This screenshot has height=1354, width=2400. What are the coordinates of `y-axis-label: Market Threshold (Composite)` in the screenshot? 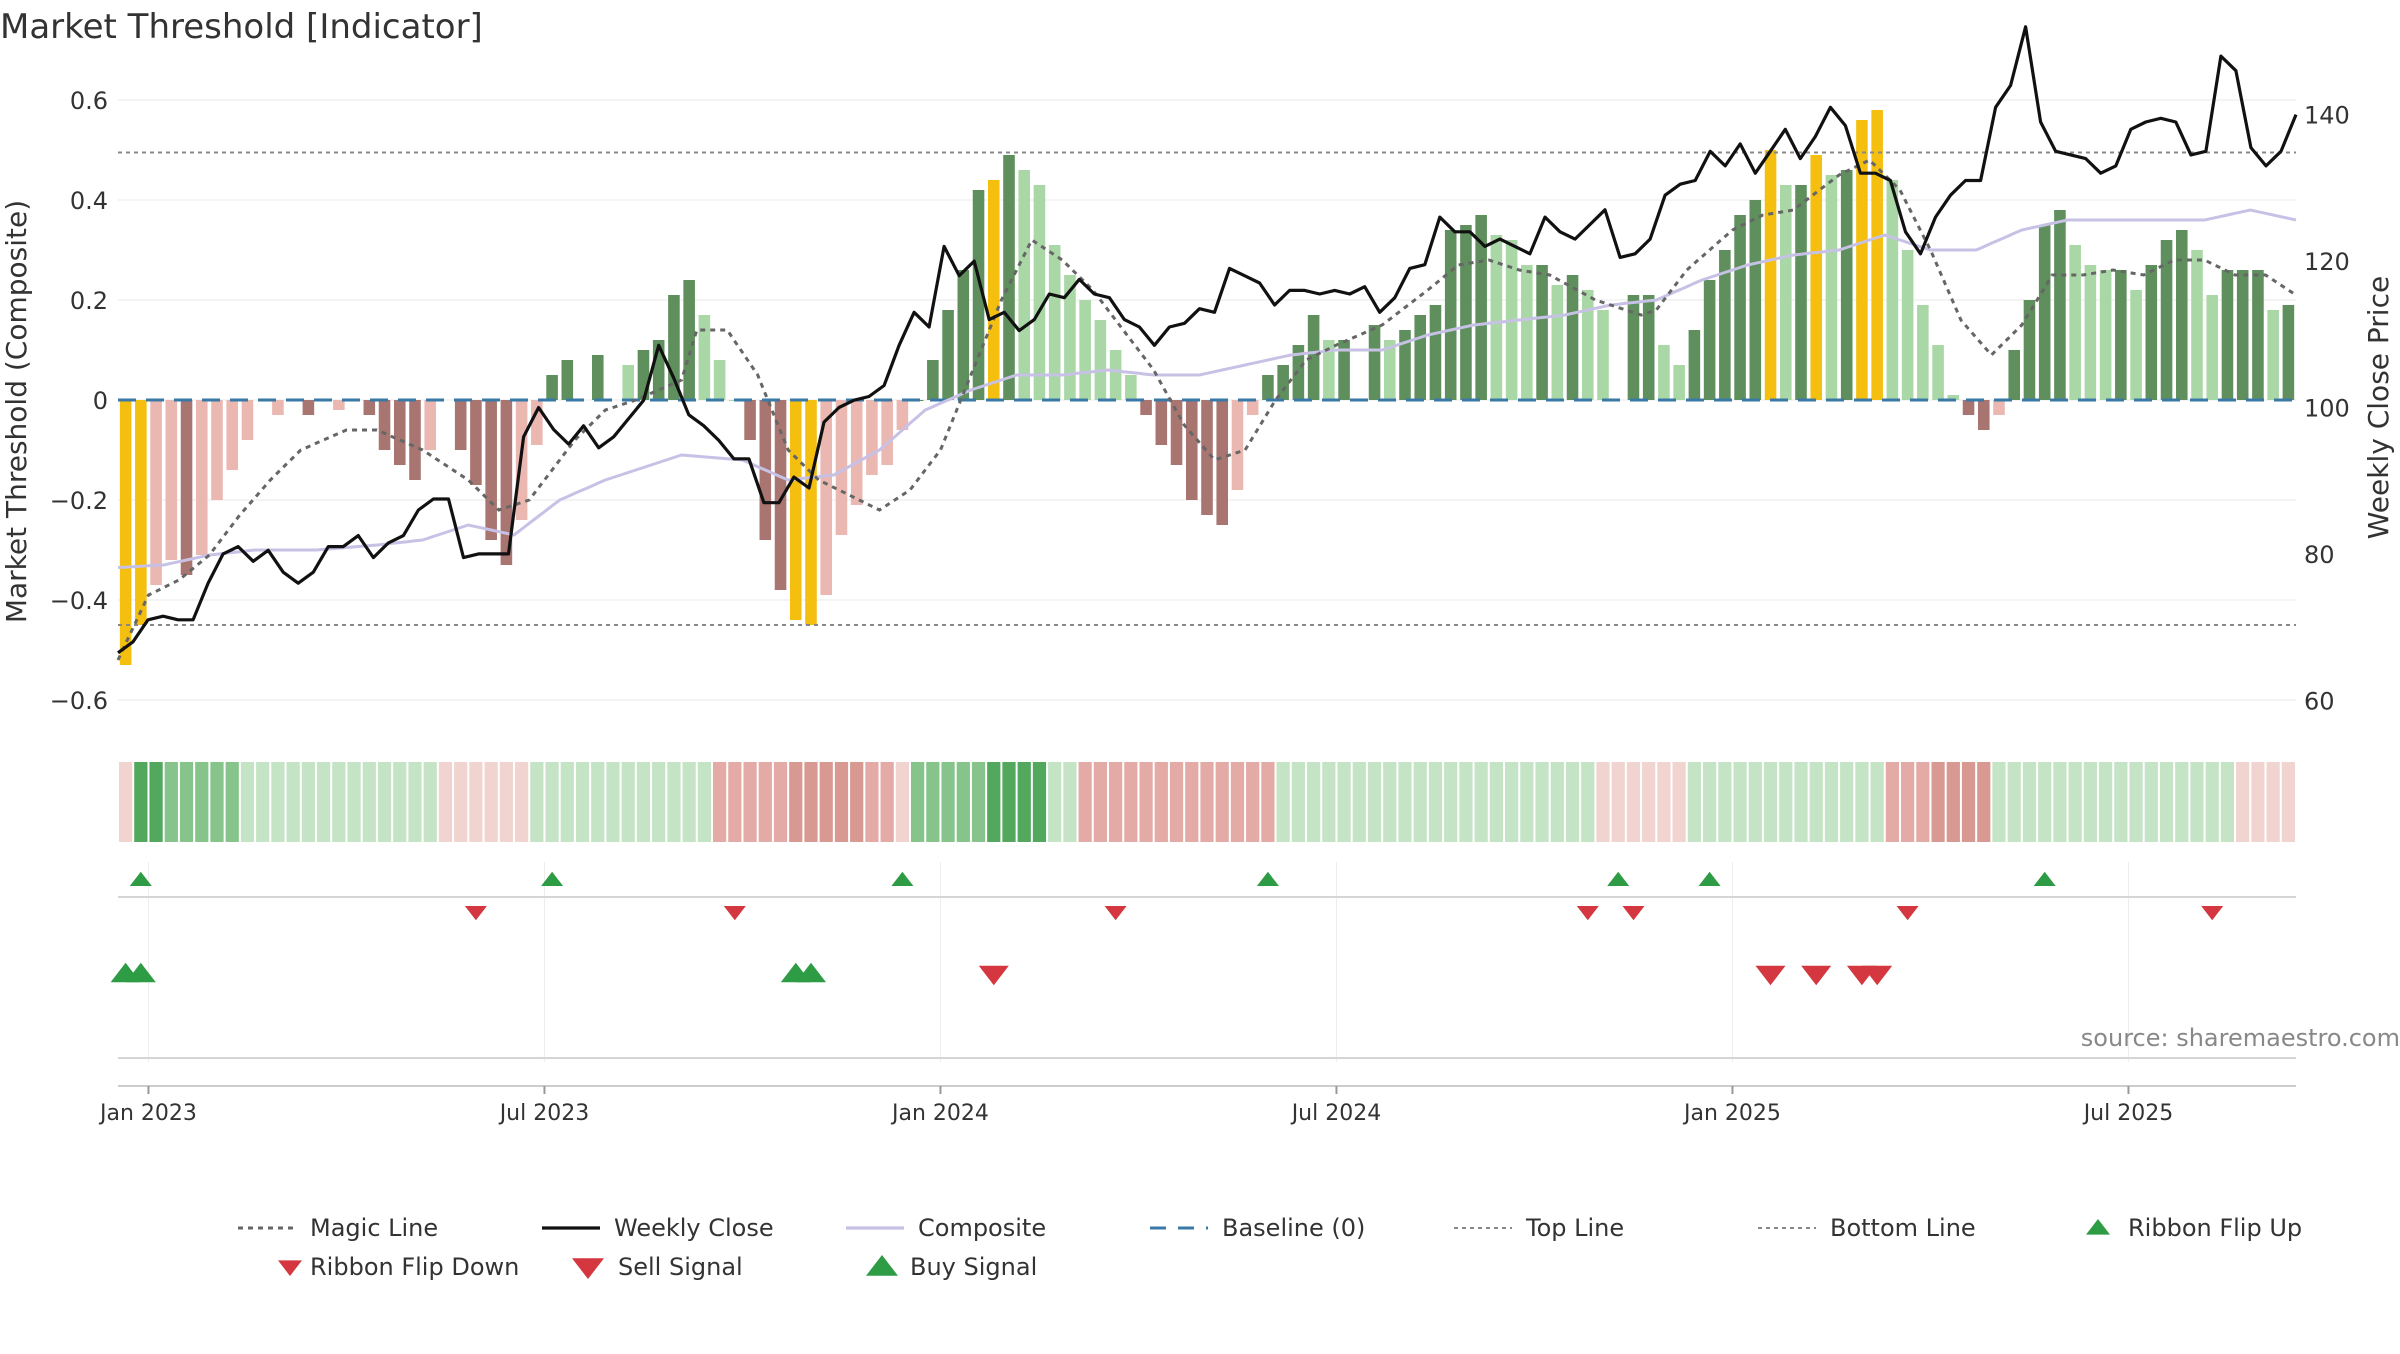 It's located at (16, 411).